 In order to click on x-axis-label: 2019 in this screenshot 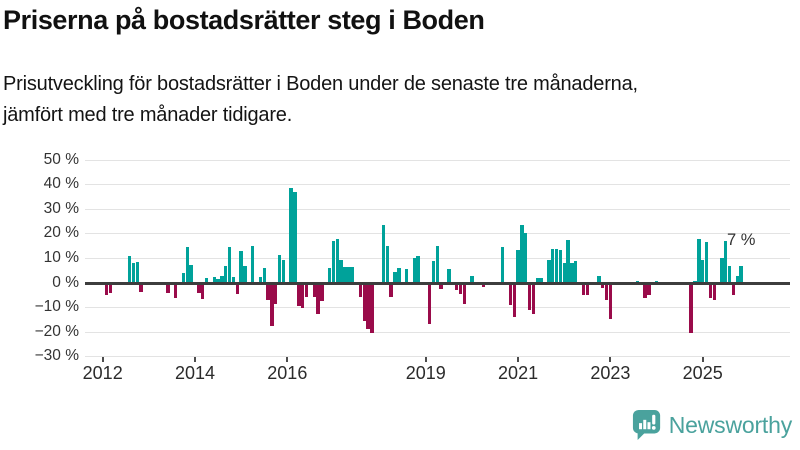, I will do `click(425, 373)`.